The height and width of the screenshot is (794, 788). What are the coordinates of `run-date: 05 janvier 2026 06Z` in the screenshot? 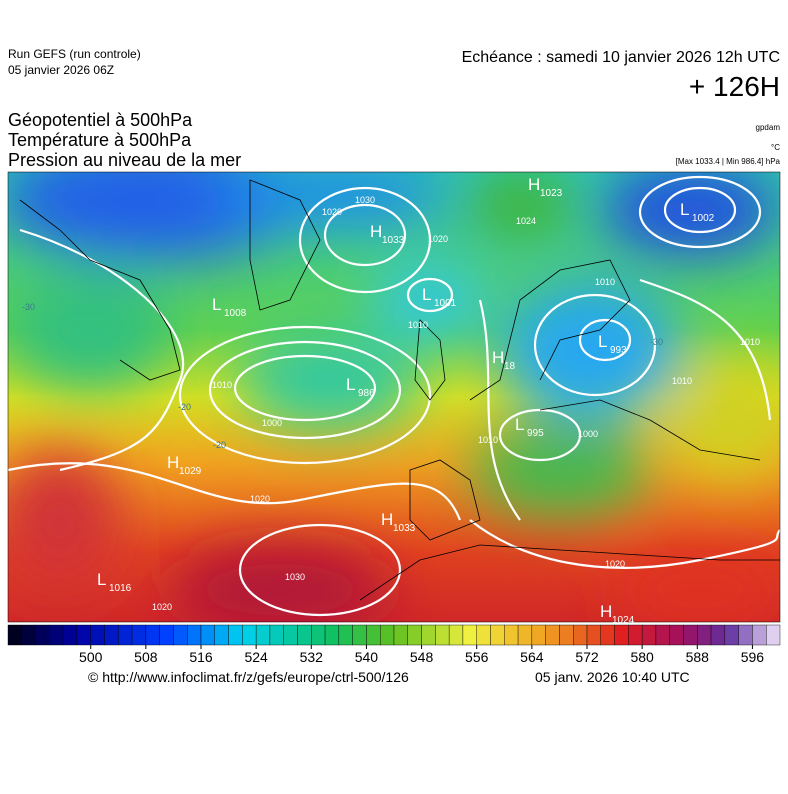 It's located at (61, 70).